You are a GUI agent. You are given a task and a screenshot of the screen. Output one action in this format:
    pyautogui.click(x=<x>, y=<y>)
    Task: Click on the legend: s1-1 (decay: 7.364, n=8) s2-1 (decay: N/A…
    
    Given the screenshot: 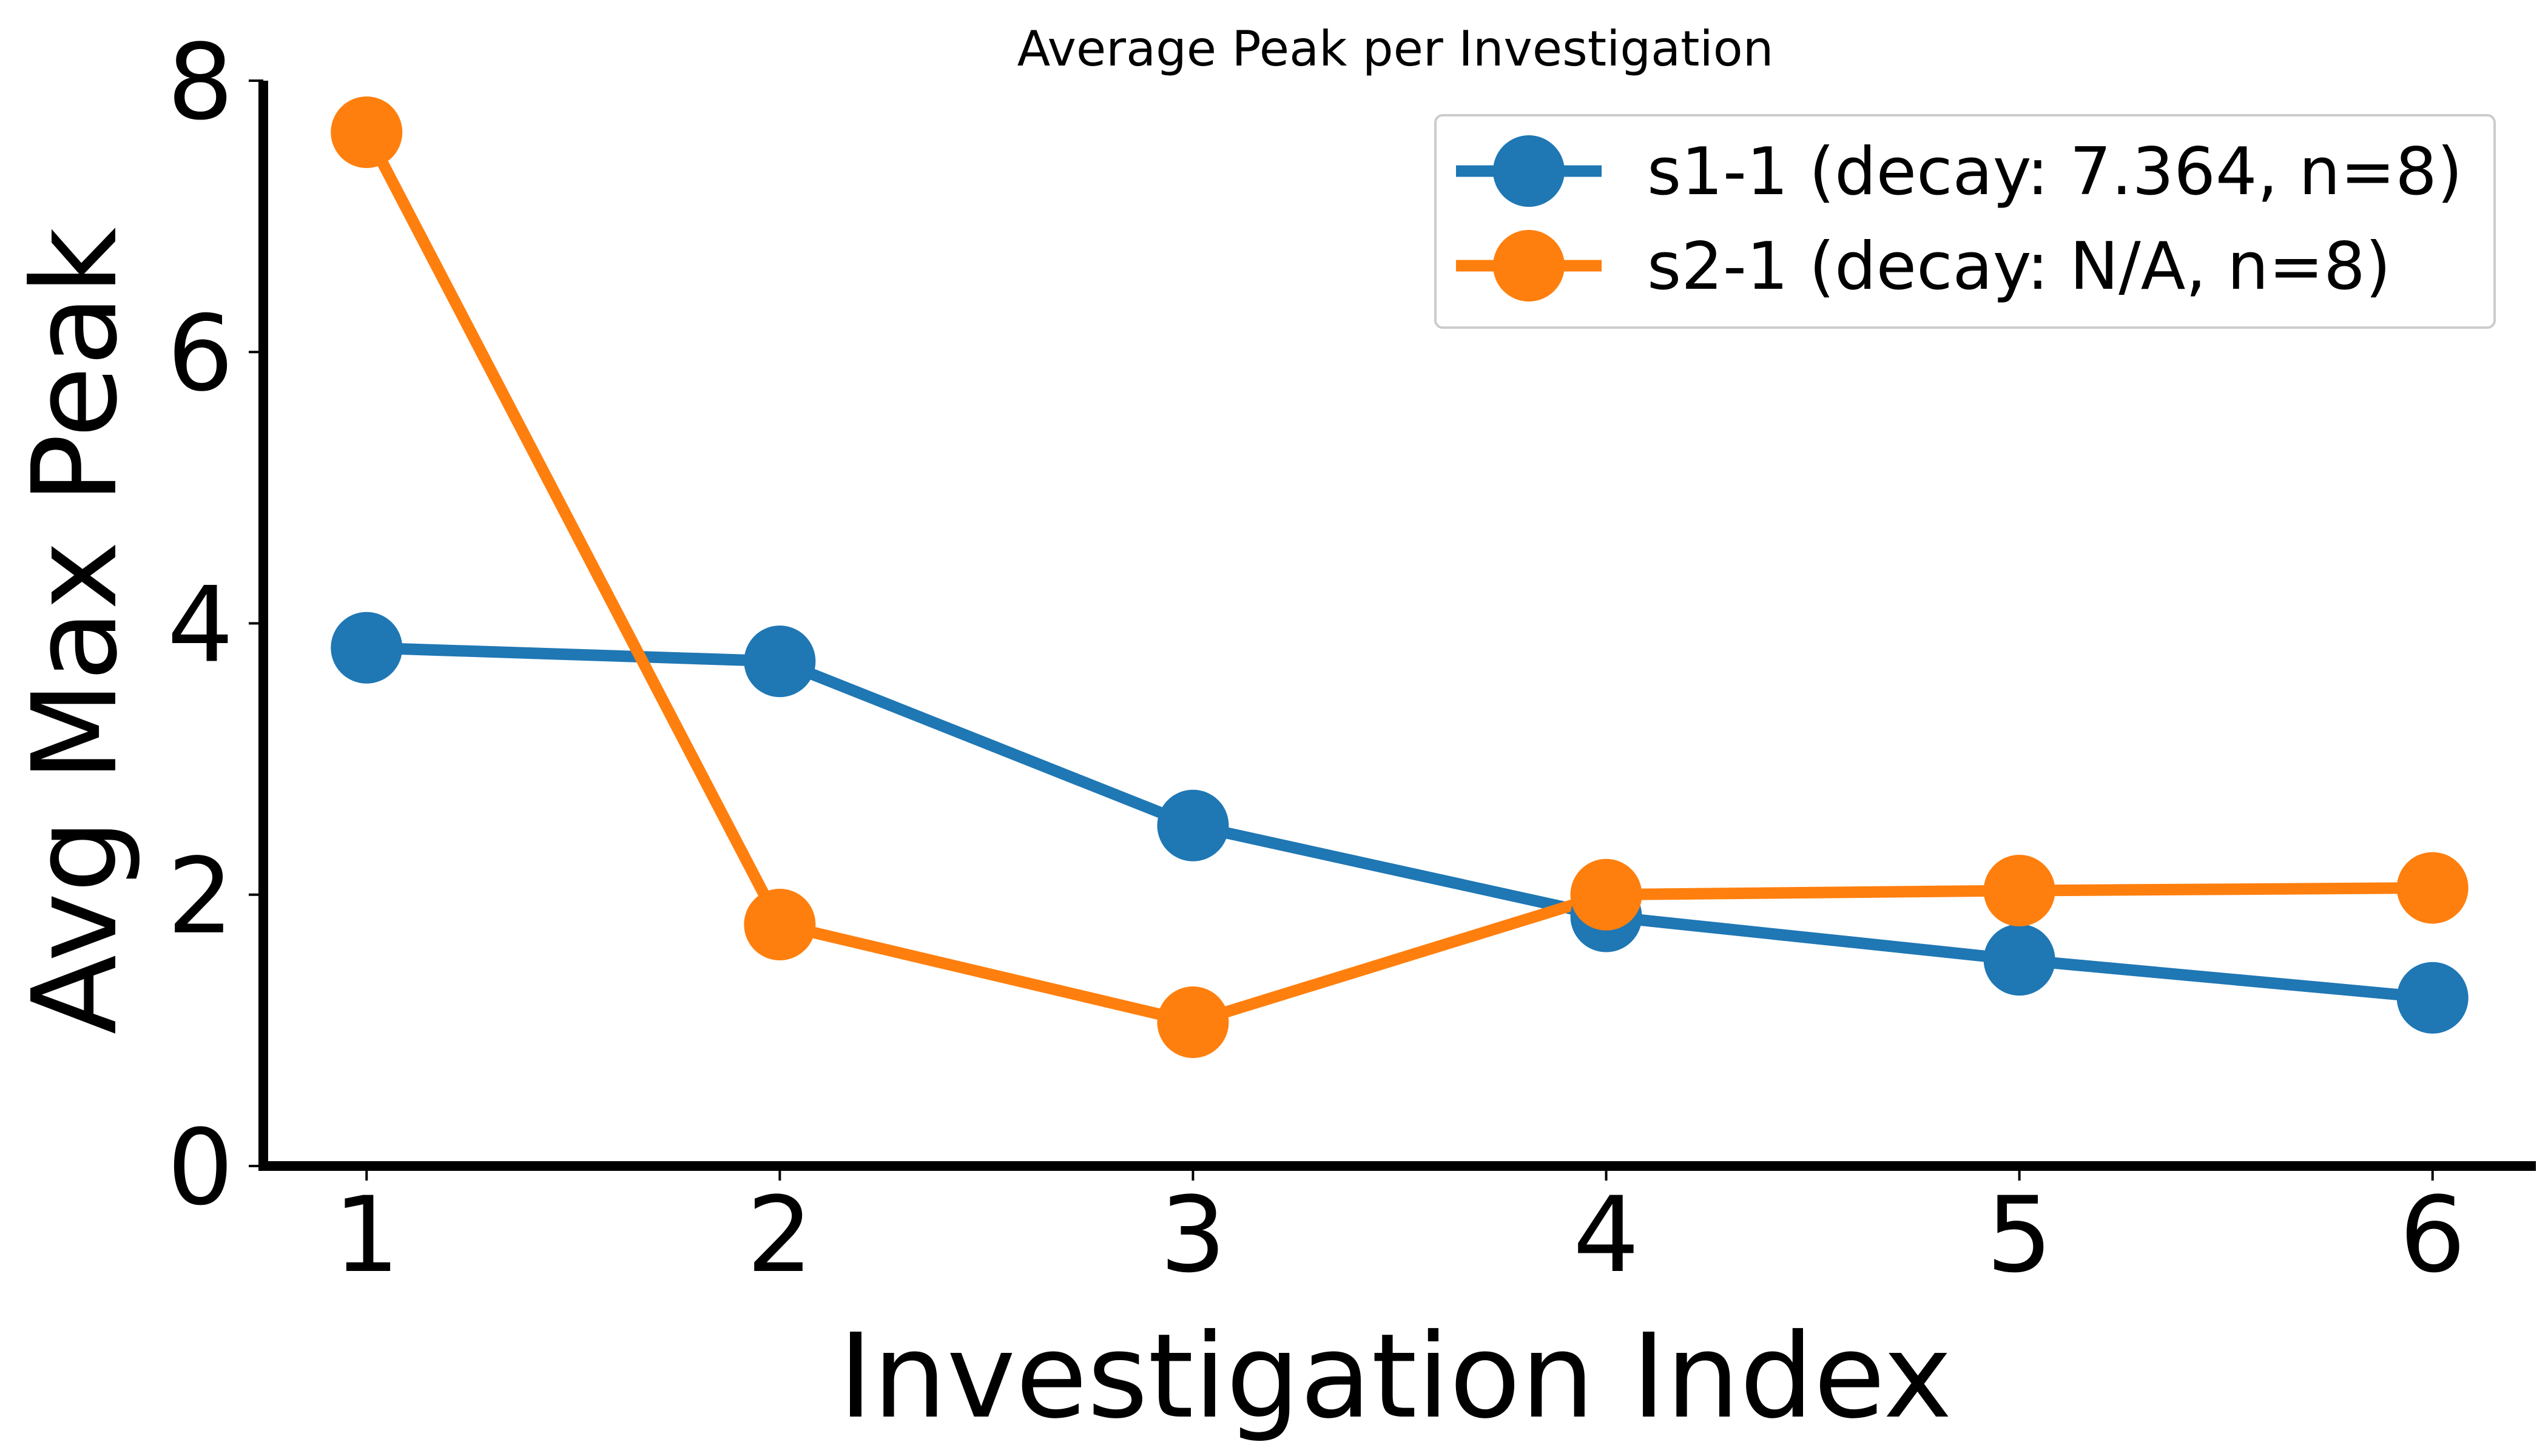 What is the action you would take?
    pyautogui.click(x=1965, y=221)
    